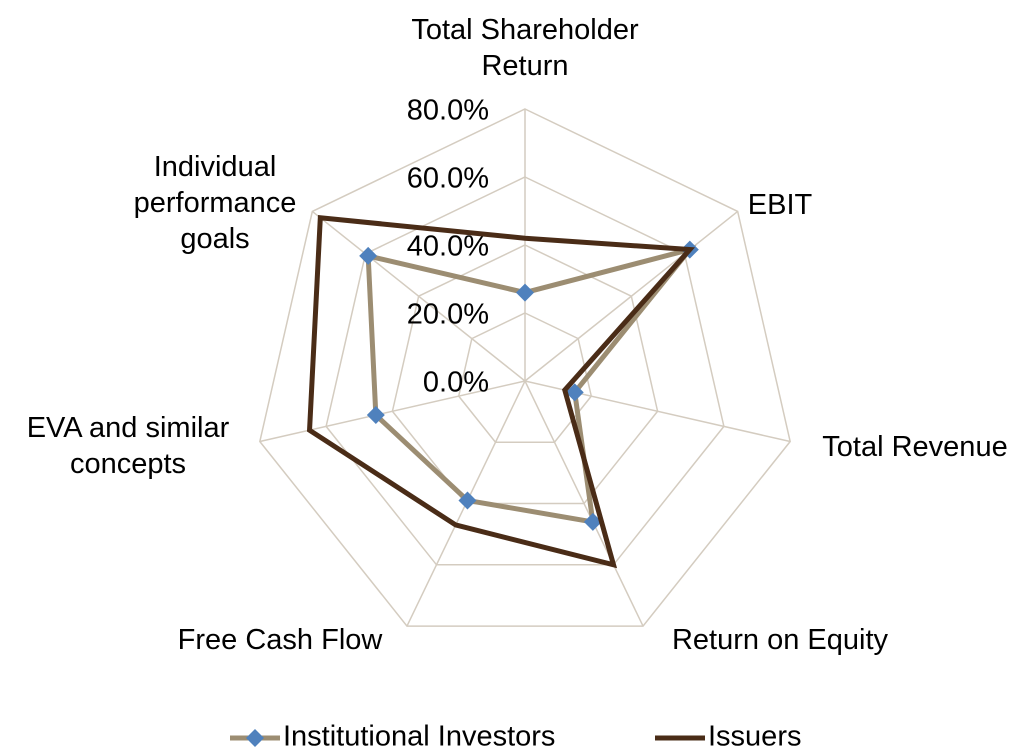  What do you see at coordinates (448, 179) in the screenshot?
I see `r-tick-label: 60.0%` at bounding box center [448, 179].